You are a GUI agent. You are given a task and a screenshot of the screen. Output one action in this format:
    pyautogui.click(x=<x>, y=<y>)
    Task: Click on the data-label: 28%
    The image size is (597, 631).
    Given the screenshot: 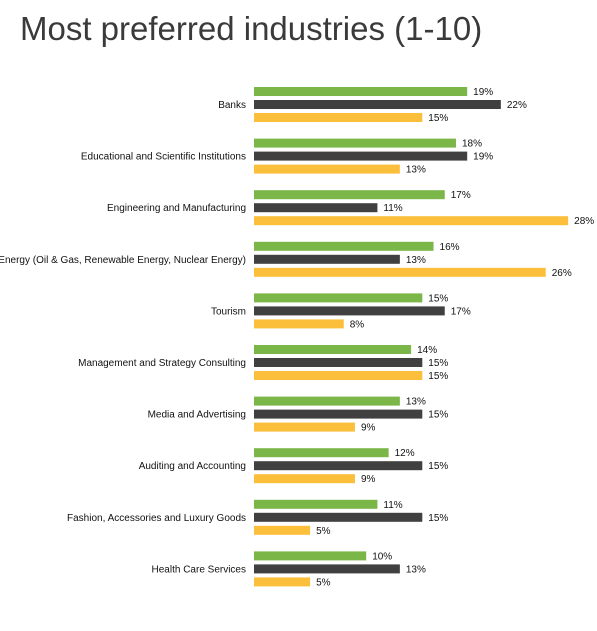 What is the action you would take?
    pyautogui.click(x=584, y=221)
    